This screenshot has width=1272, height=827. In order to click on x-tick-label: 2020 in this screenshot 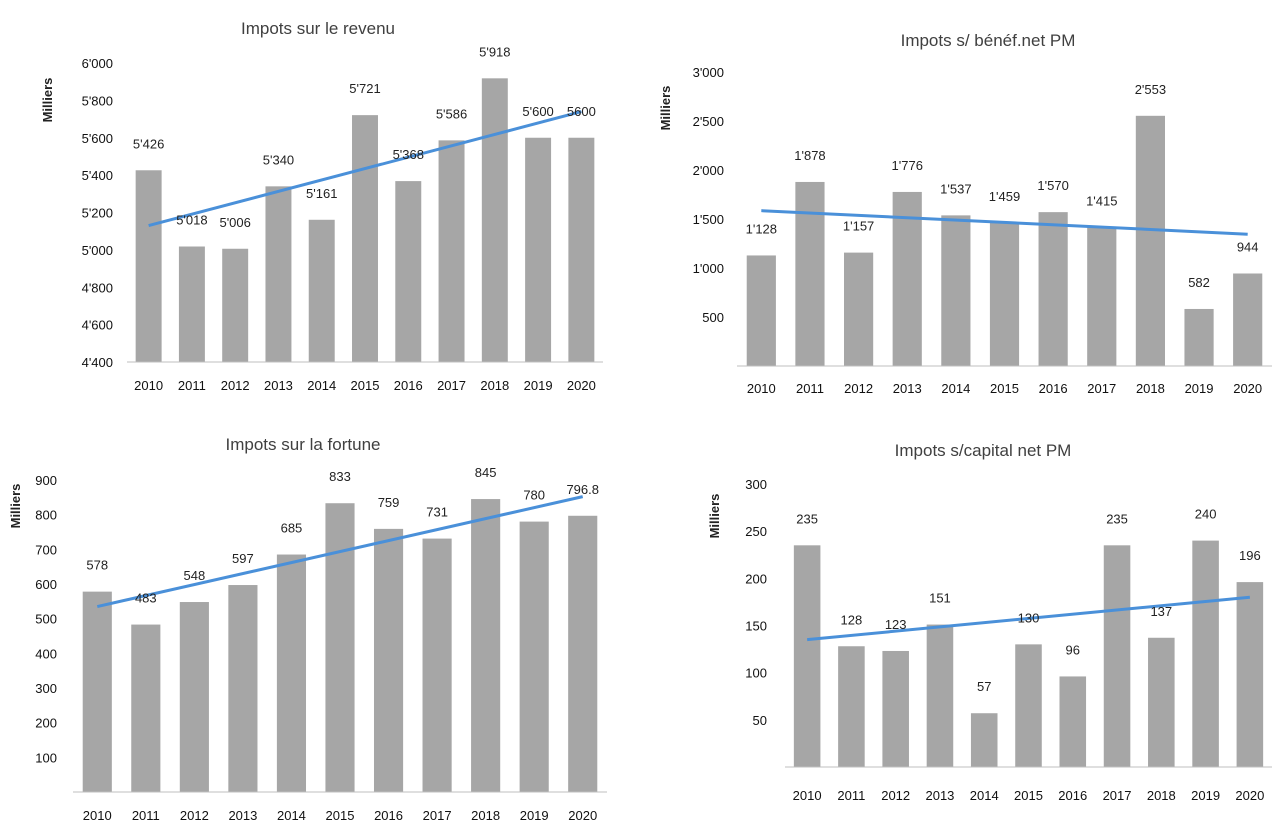, I will do `click(582, 815)`.